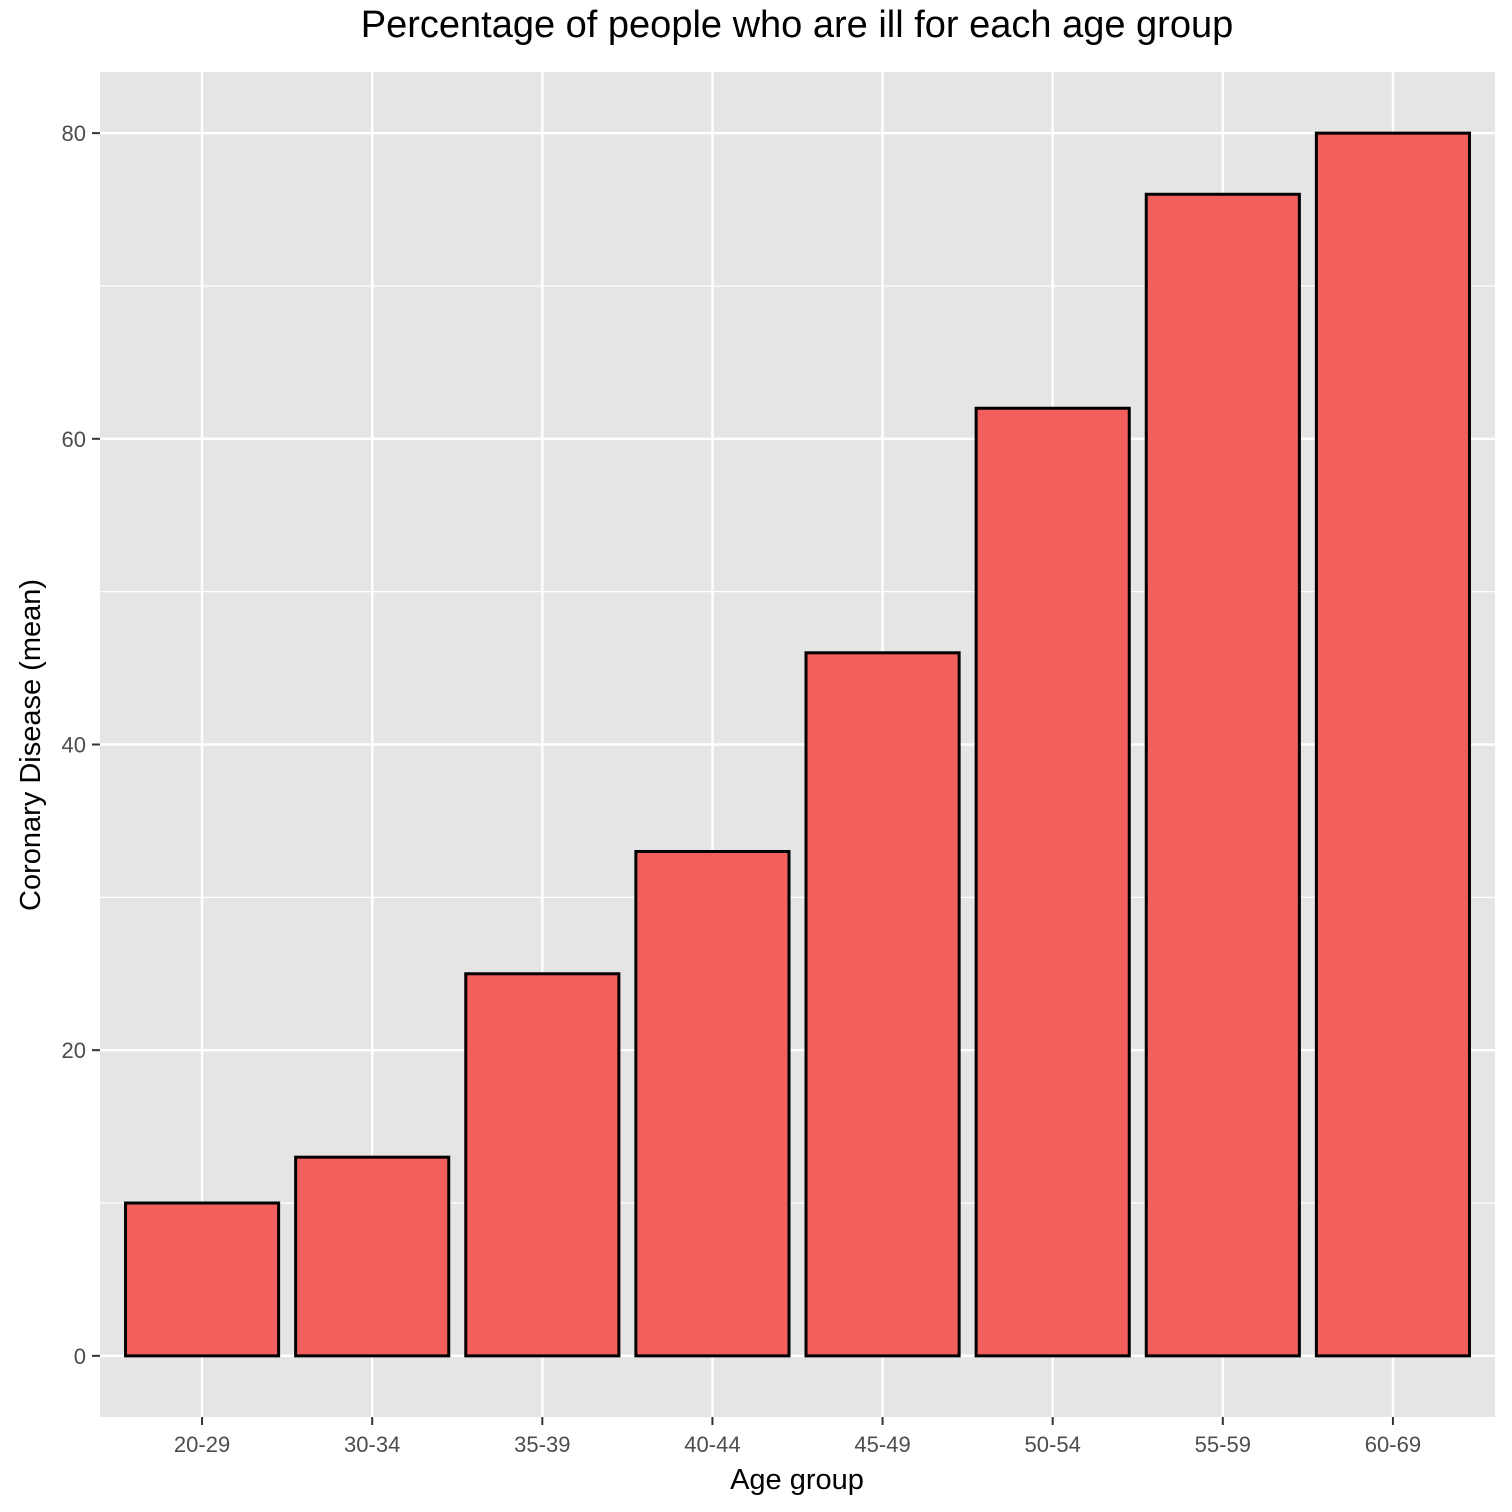 The height and width of the screenshot is (1512, 1512). Describe the element at coordinates (797, 1437) in the screenshot. I see `x-axis: 20-29 30-34 35-39 40-44 45-49 50-54 55-59 60-69` at that location.